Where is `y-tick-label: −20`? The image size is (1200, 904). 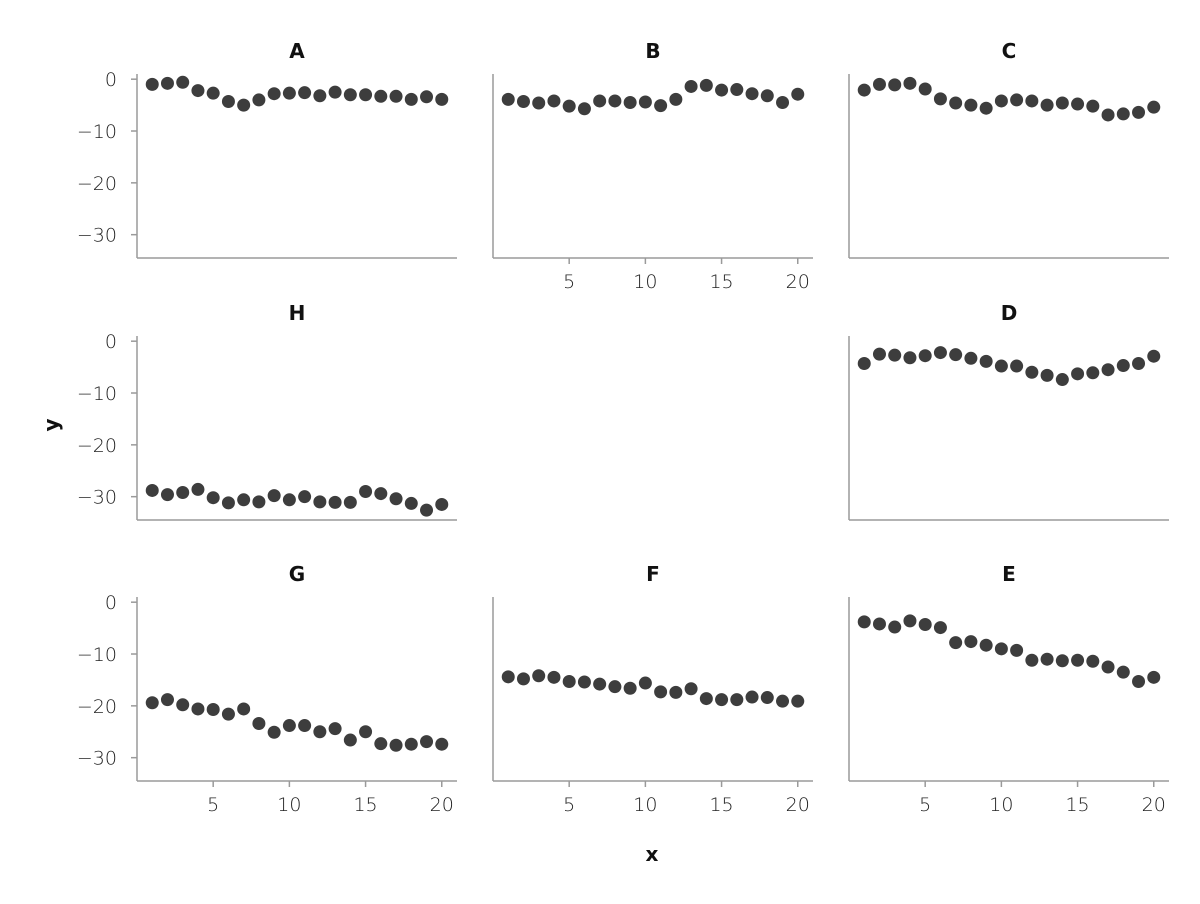
y-tick-label: −20 is located at coordinates (97, 184).